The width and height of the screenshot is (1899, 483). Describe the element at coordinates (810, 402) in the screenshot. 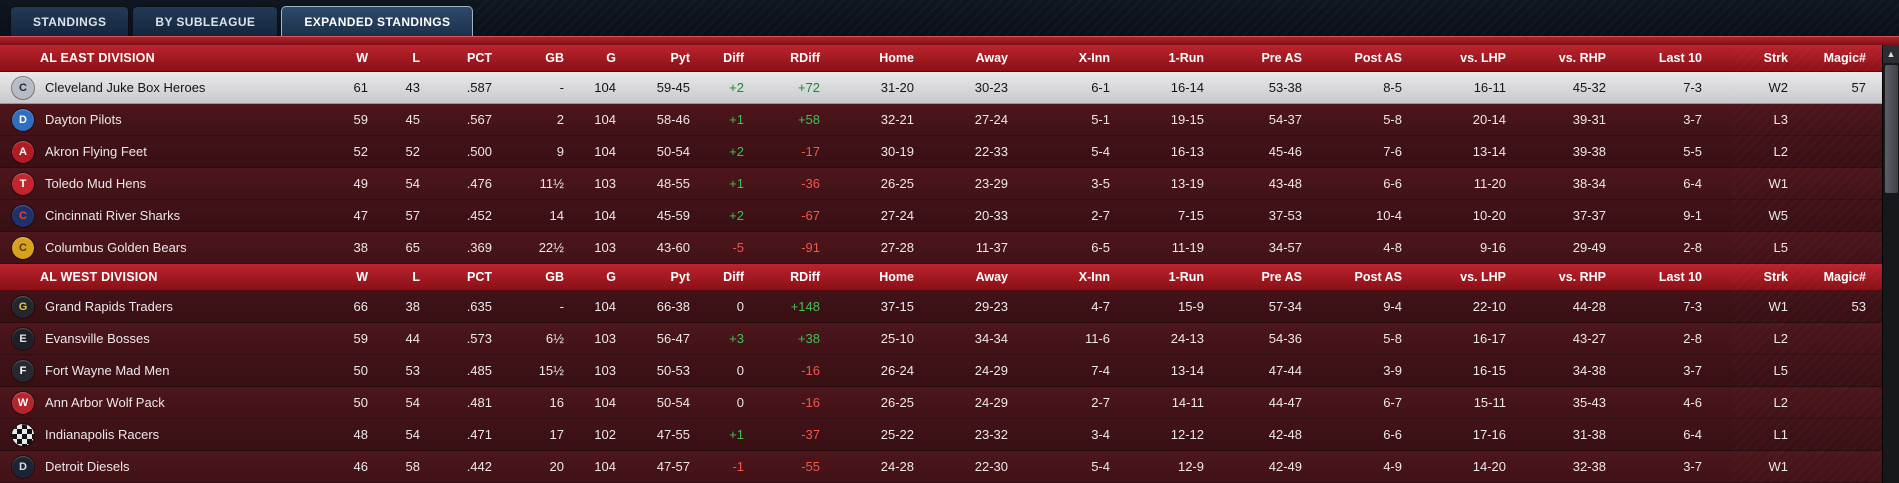

I see `stat-rdiff: -16` at that location.